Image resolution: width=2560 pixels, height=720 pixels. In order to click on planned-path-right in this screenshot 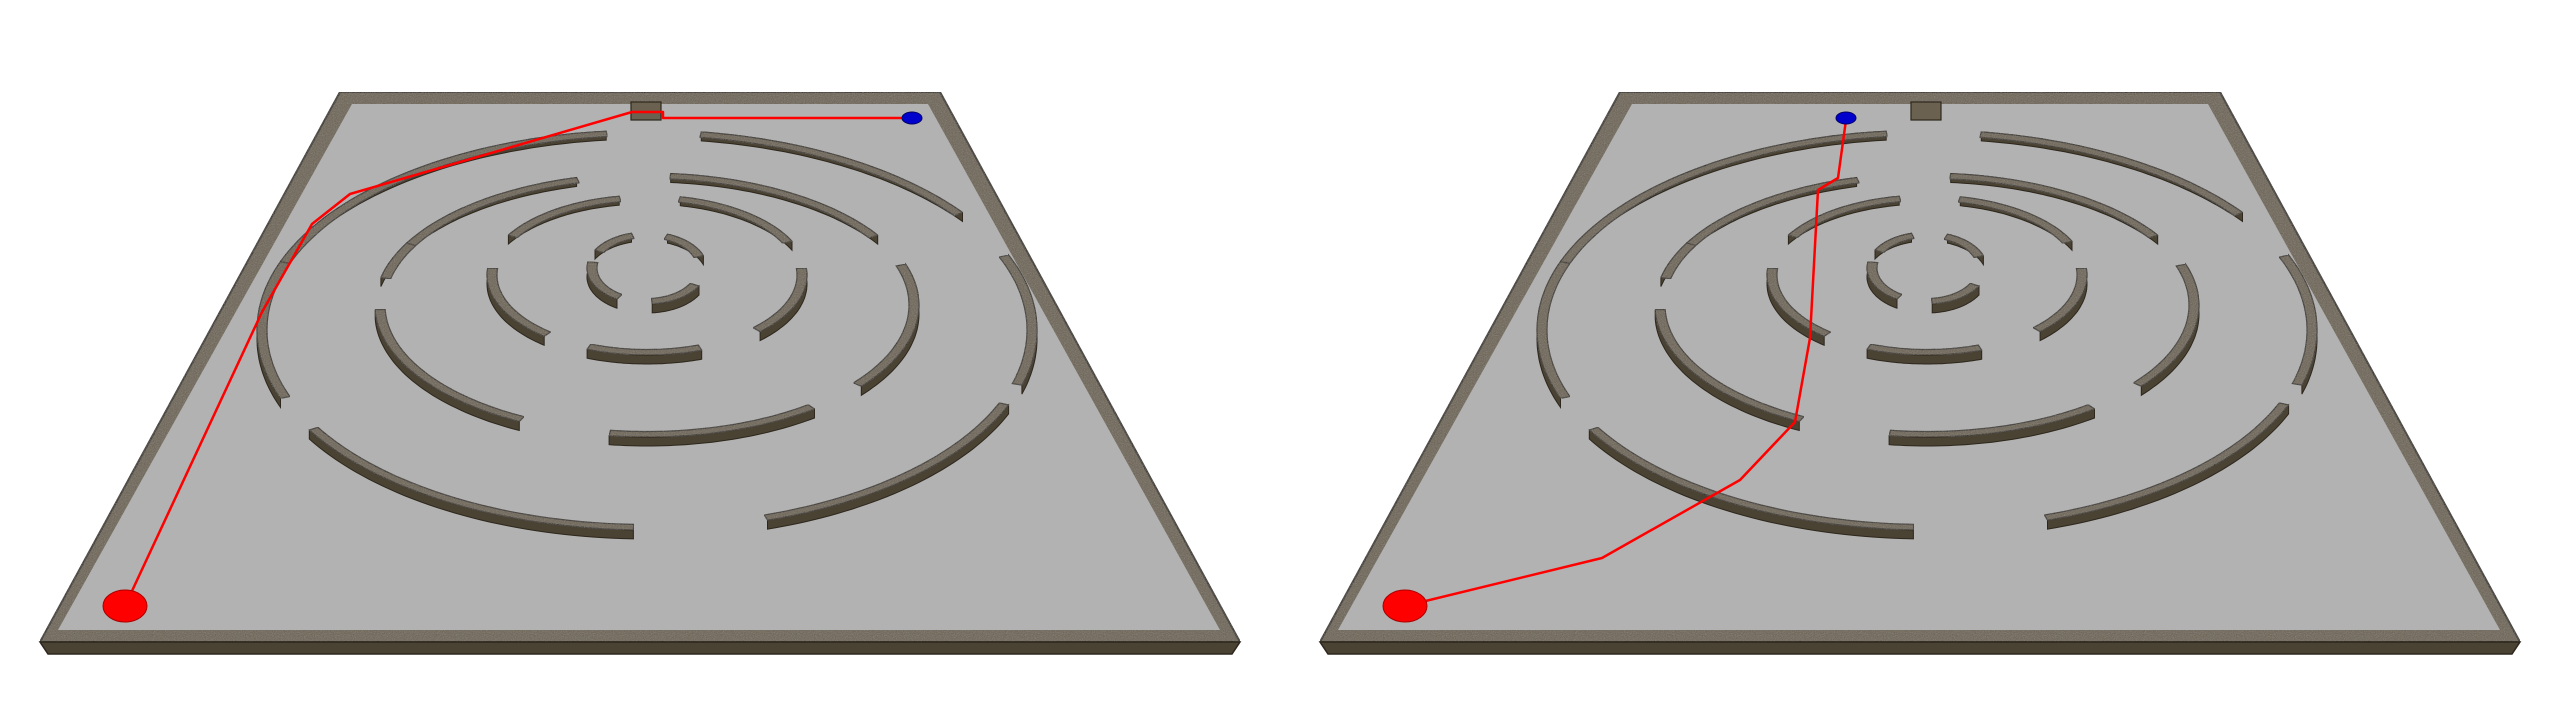, I will do `click(1626, 363)`.